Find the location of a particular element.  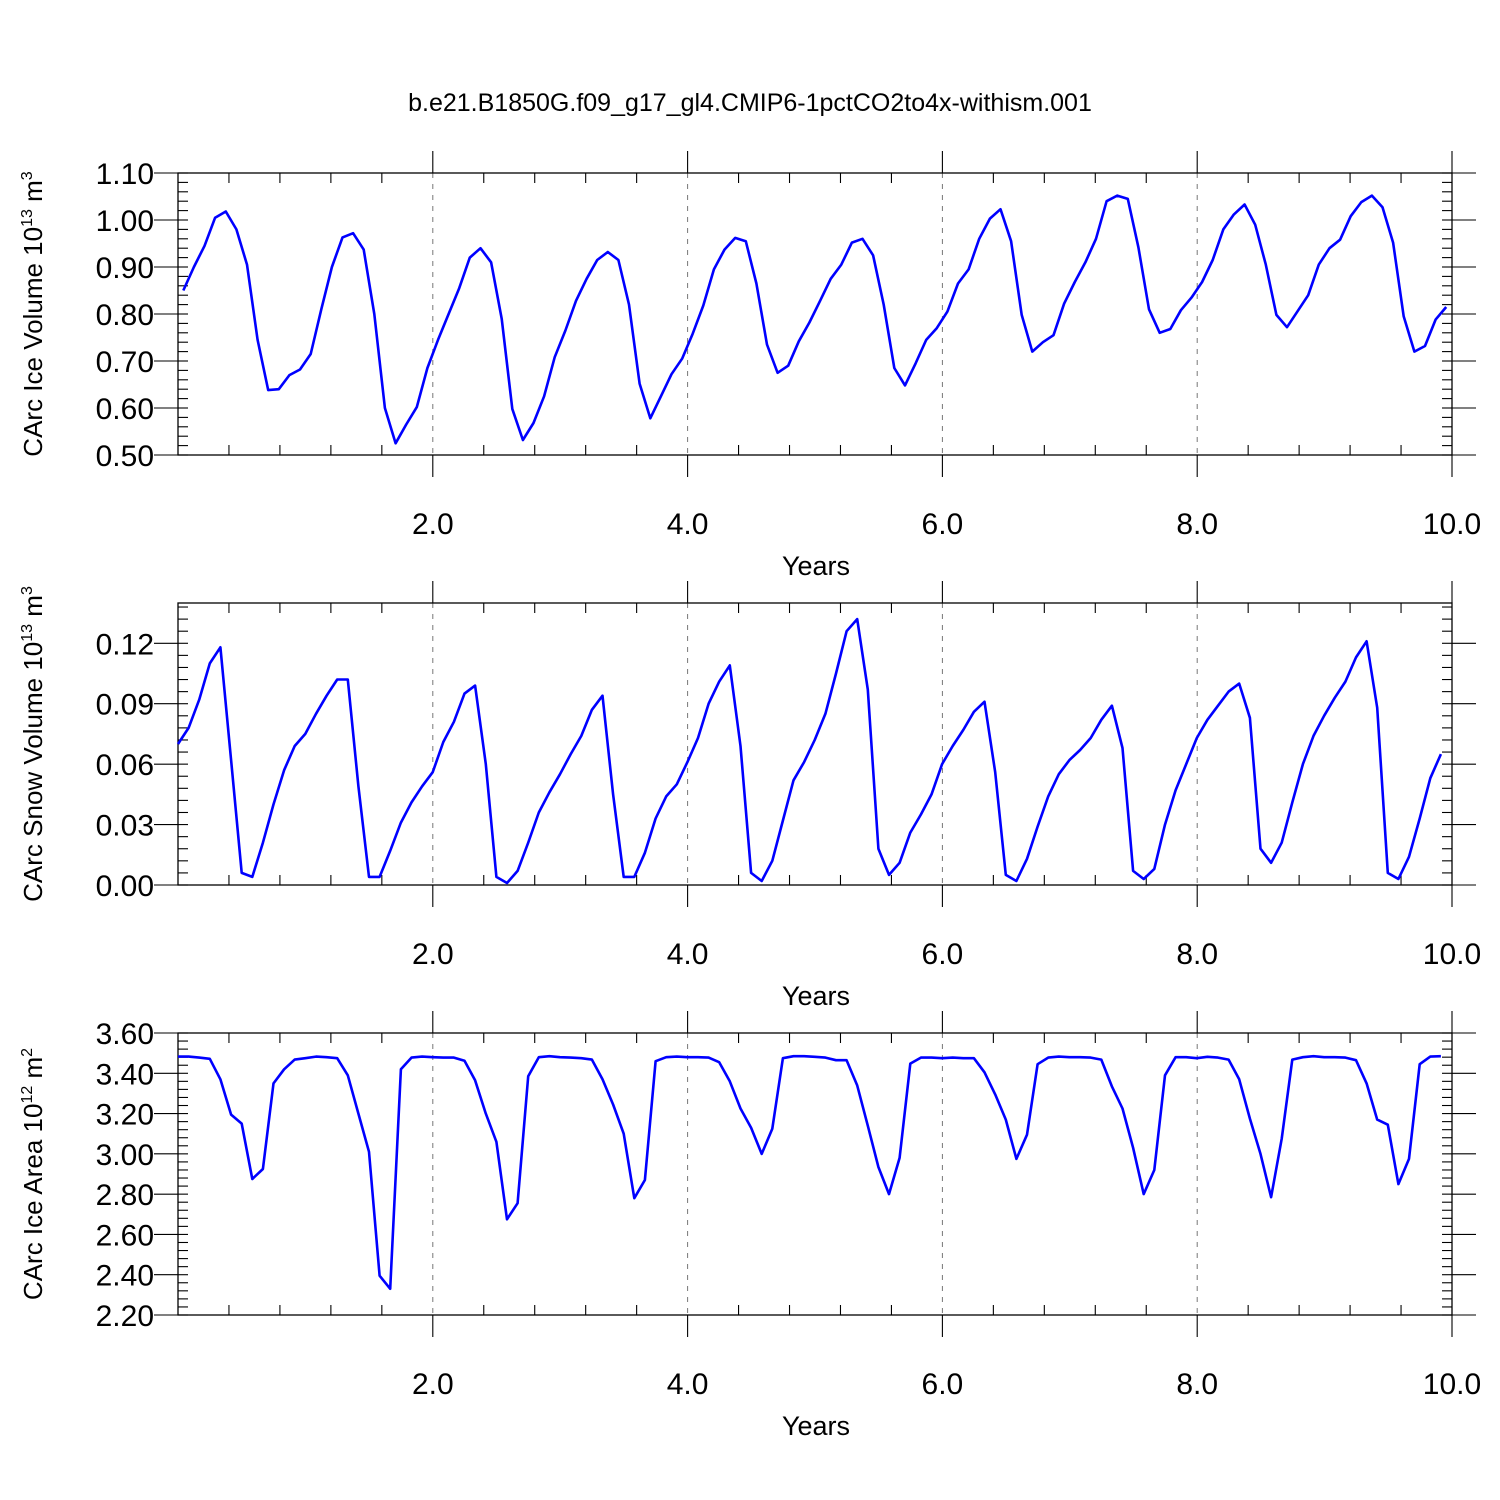

y-tick-label: 3.00 is located at coordinates (125, 1155).